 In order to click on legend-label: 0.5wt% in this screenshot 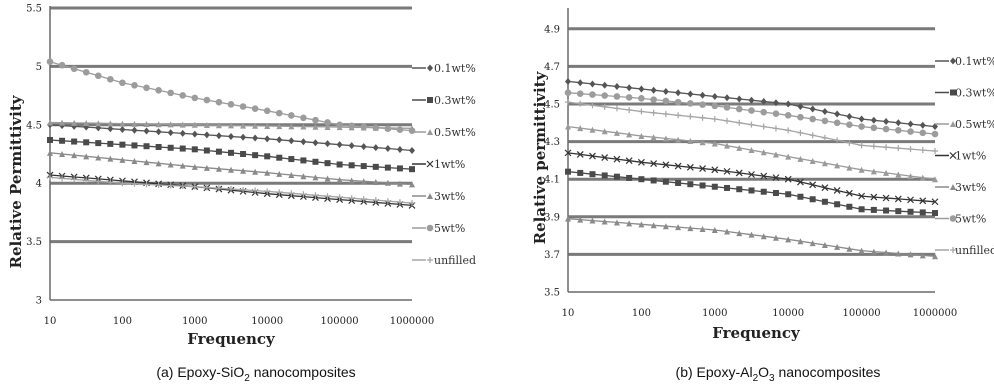, I will do `click(455, 132)`.